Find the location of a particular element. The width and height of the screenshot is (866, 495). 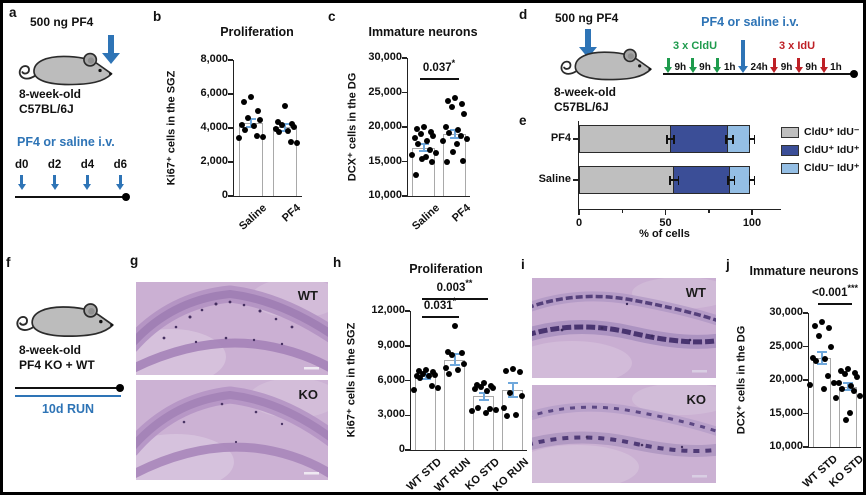

timeline-a: d0 d2 d4 d6 is located at coordinates (74, 181).